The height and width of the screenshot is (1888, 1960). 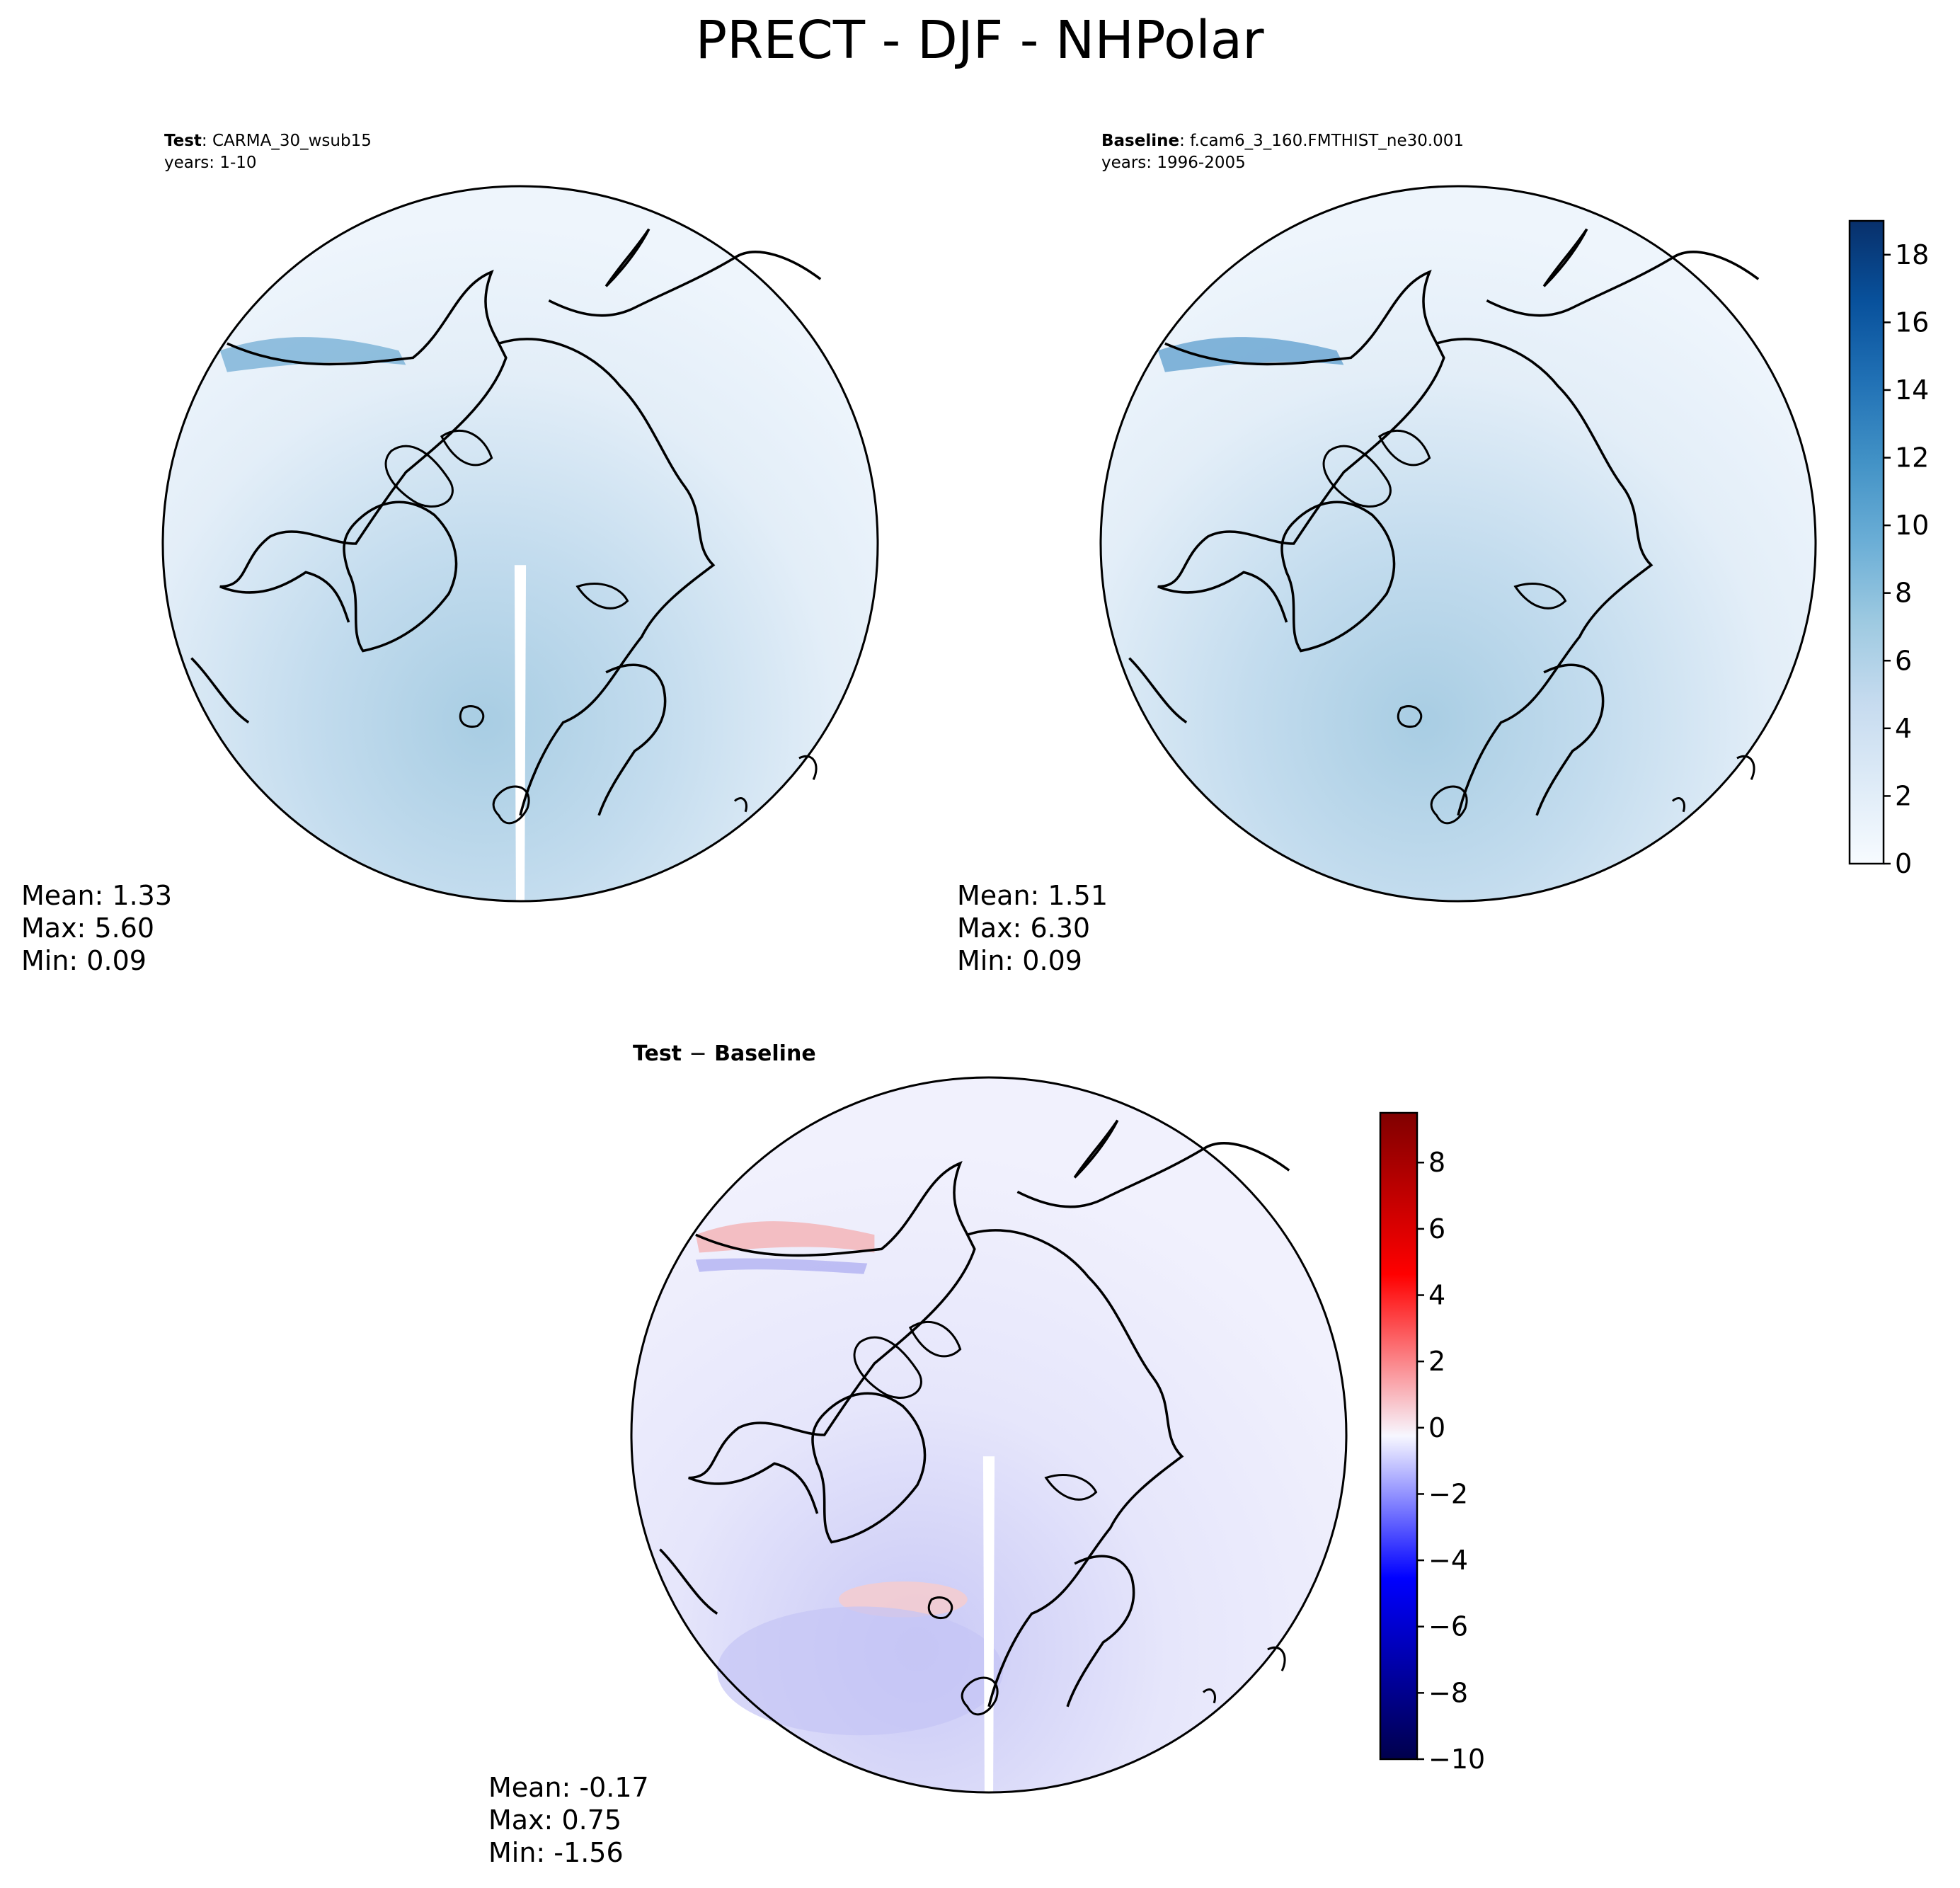 I want to click on diff-colorbar-ticks: 8 6 4 2 0 −2 −4 −6 −8 −10, so click(x=1451, y=1461).